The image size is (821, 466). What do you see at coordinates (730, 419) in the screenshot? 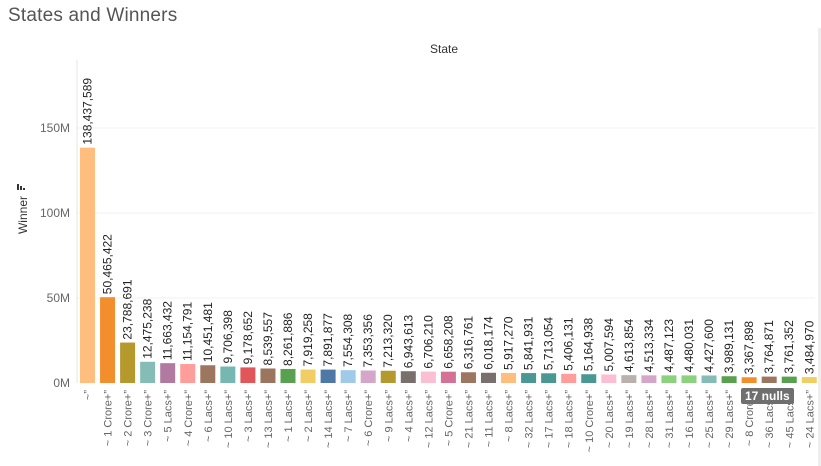
I see `x-tick-label: ~ 29 Lacs+”` at bounding box center [730, 419].